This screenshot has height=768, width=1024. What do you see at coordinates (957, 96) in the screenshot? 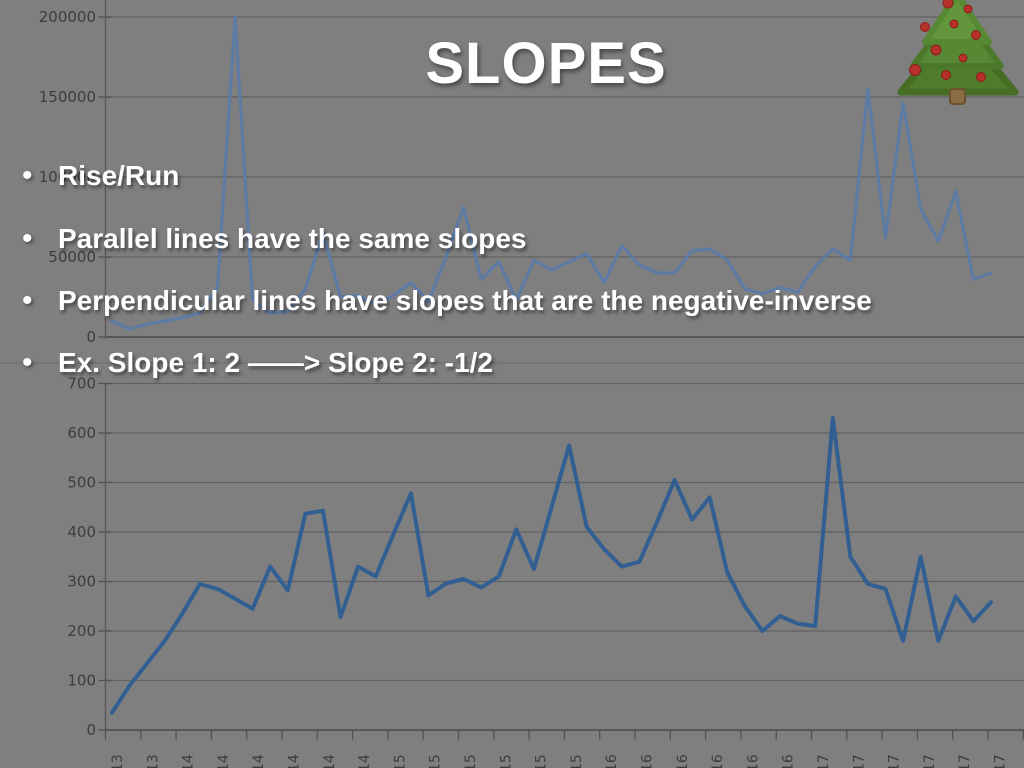
I see `tree-trunk` at bounding box center [957, 96].